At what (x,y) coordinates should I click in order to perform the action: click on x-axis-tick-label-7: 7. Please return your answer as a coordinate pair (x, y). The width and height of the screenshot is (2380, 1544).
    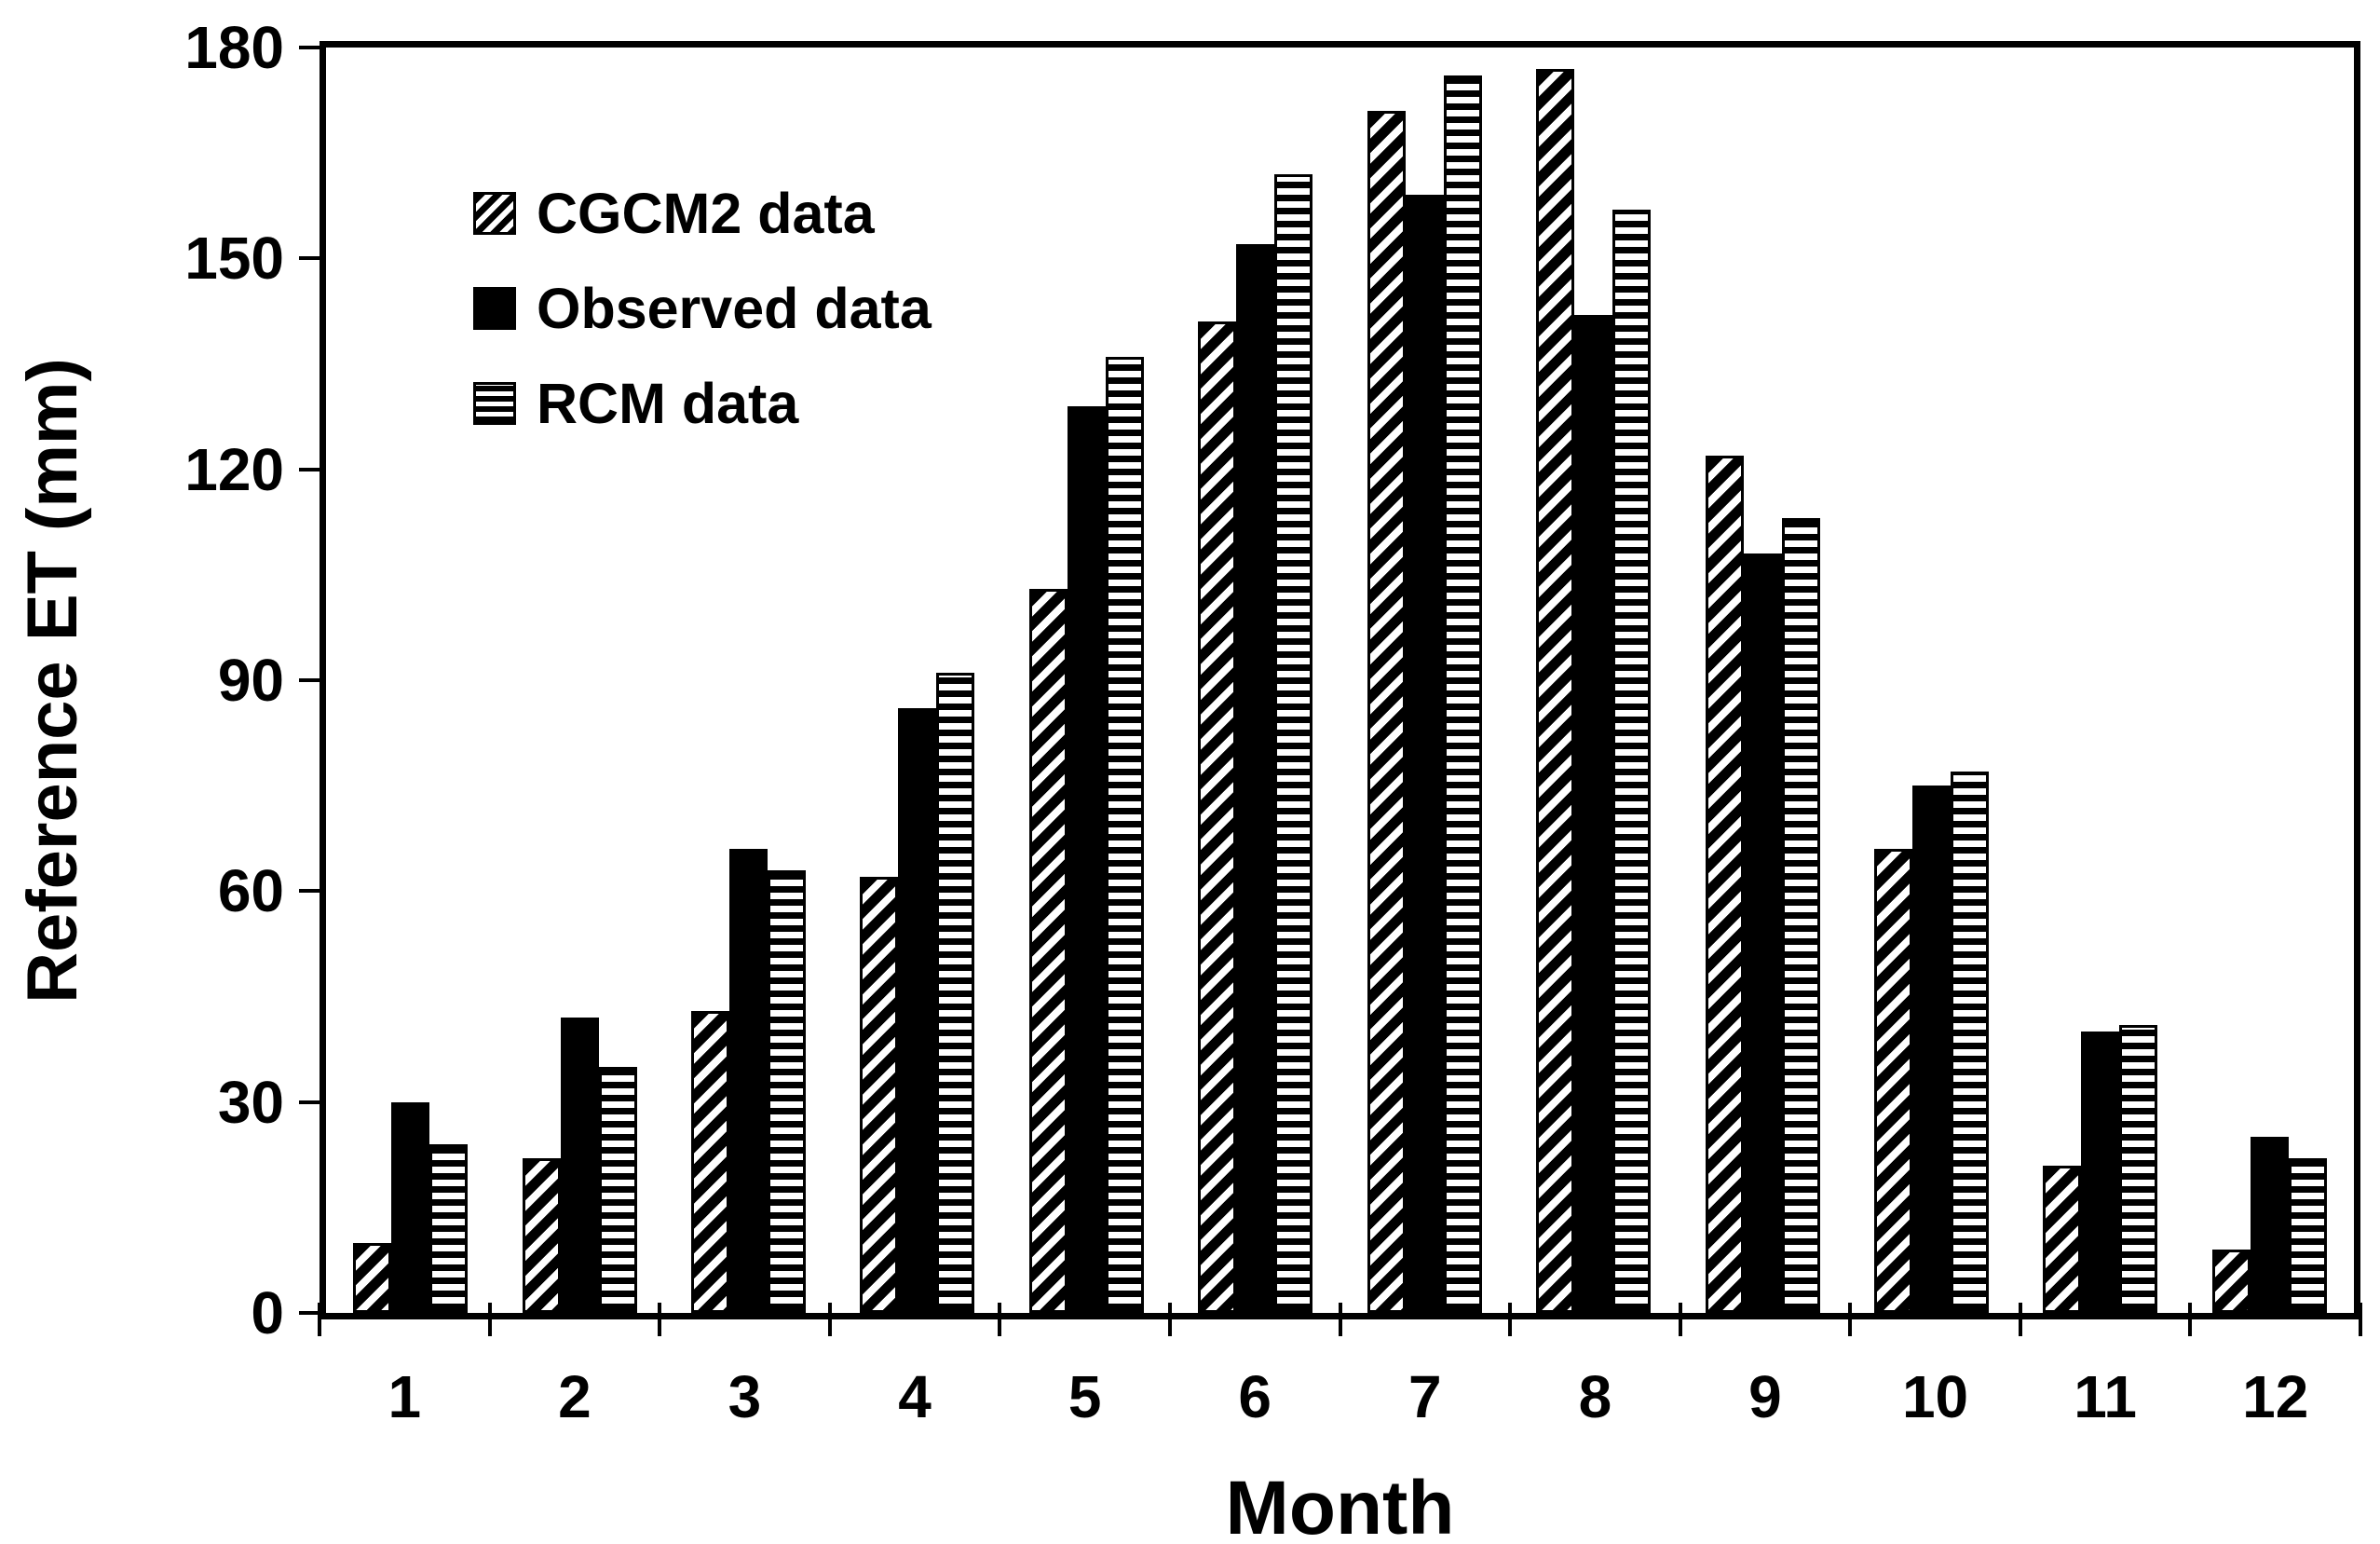
    Looking at the image, I should click on (1425, 1396).